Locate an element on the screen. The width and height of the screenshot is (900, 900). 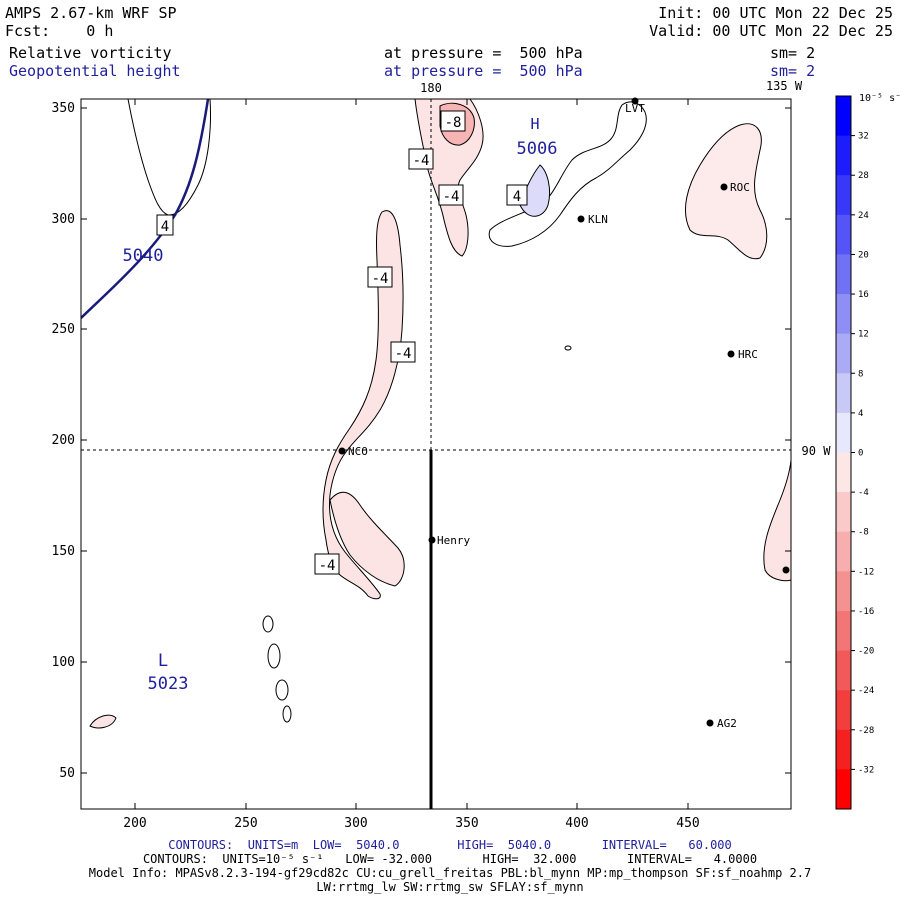
x-tick-label: 300 is located at coordinates (355, 823).